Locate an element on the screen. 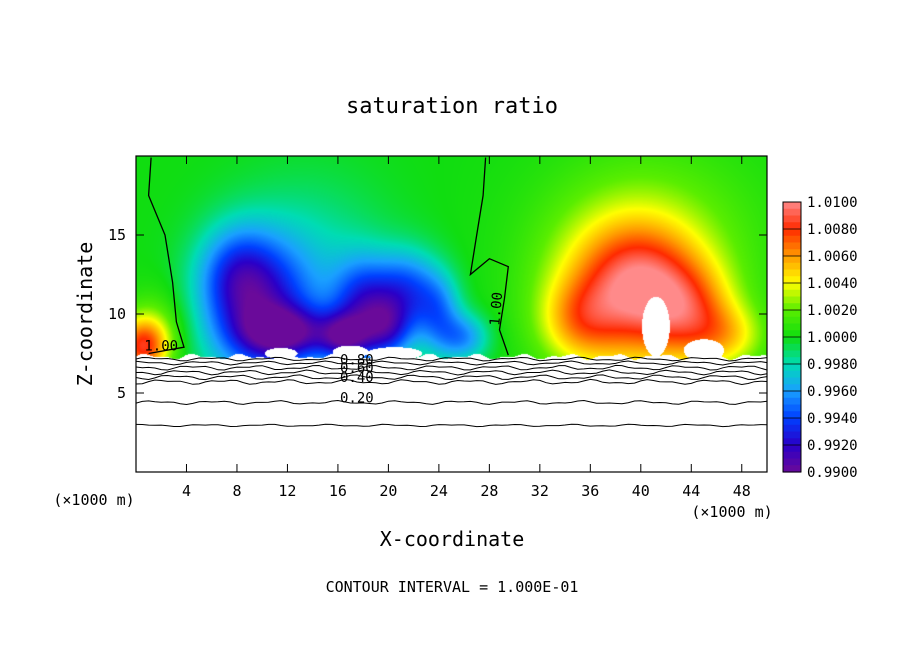 This screenshot has width=904, height=654. colorbar-label: 1.0020 is located at coordinates (832, 311).